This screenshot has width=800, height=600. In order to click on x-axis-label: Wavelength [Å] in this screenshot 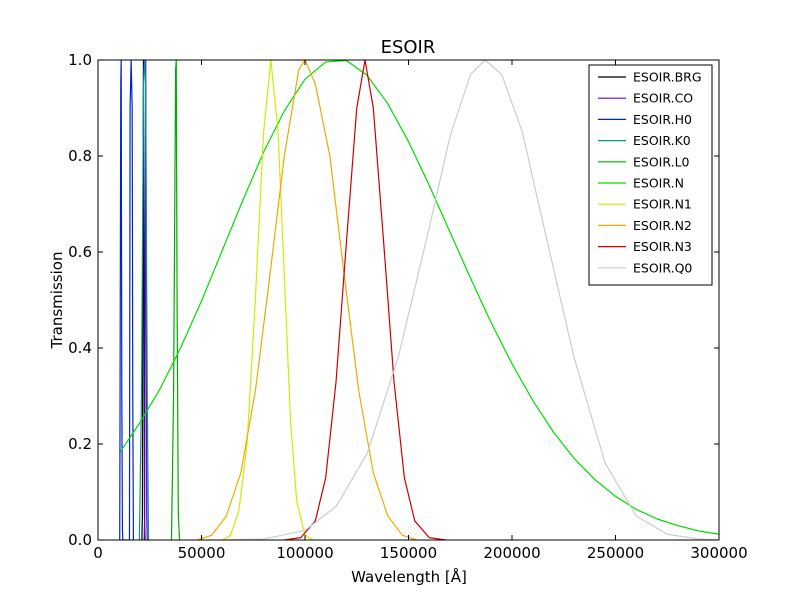, I will do `click(409, 576)`.